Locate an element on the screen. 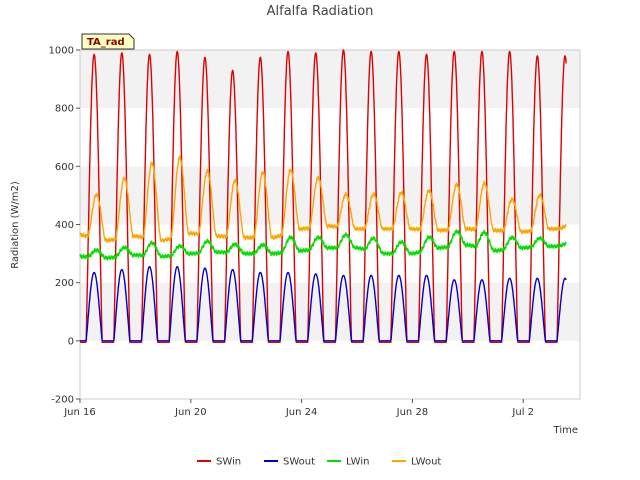  legend-label-lwout: LWout is located at coordinates (426, 462).